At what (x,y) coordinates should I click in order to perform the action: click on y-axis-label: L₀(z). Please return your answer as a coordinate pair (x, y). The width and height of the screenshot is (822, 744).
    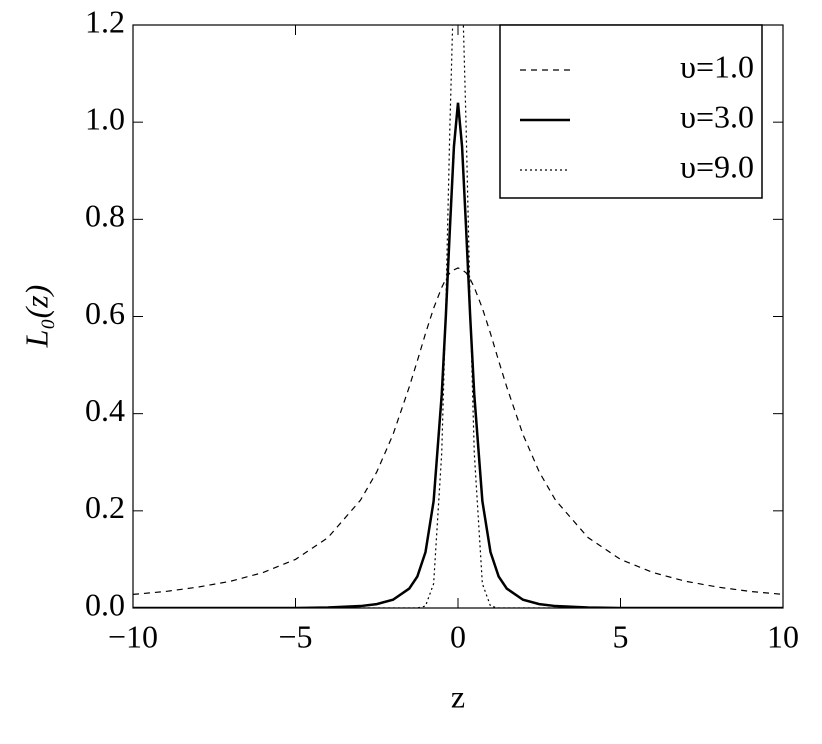
    Looking at the image, I should click on (36, 317).